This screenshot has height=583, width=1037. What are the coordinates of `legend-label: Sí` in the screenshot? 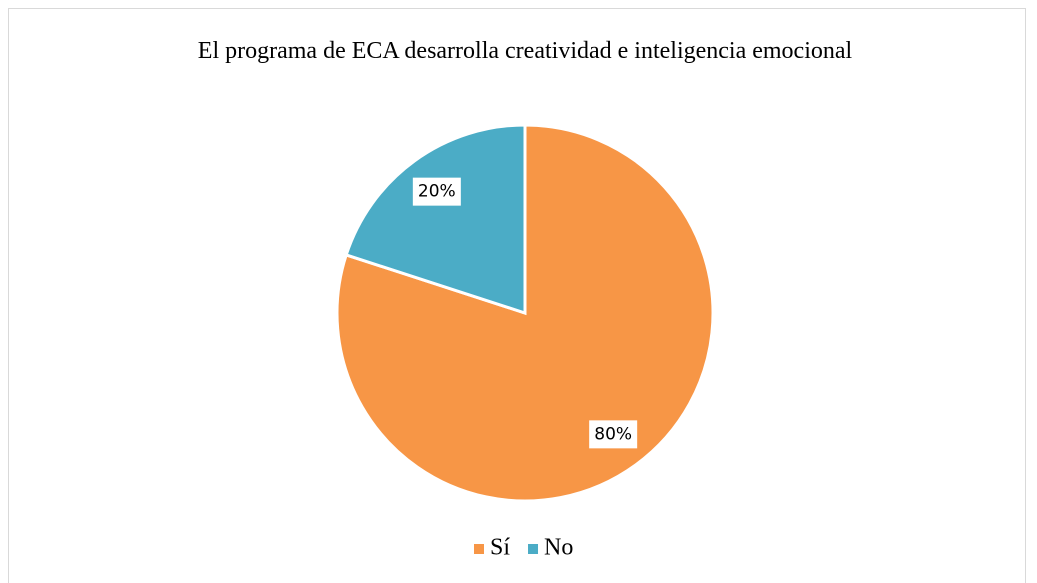 It's located at (500, 548).